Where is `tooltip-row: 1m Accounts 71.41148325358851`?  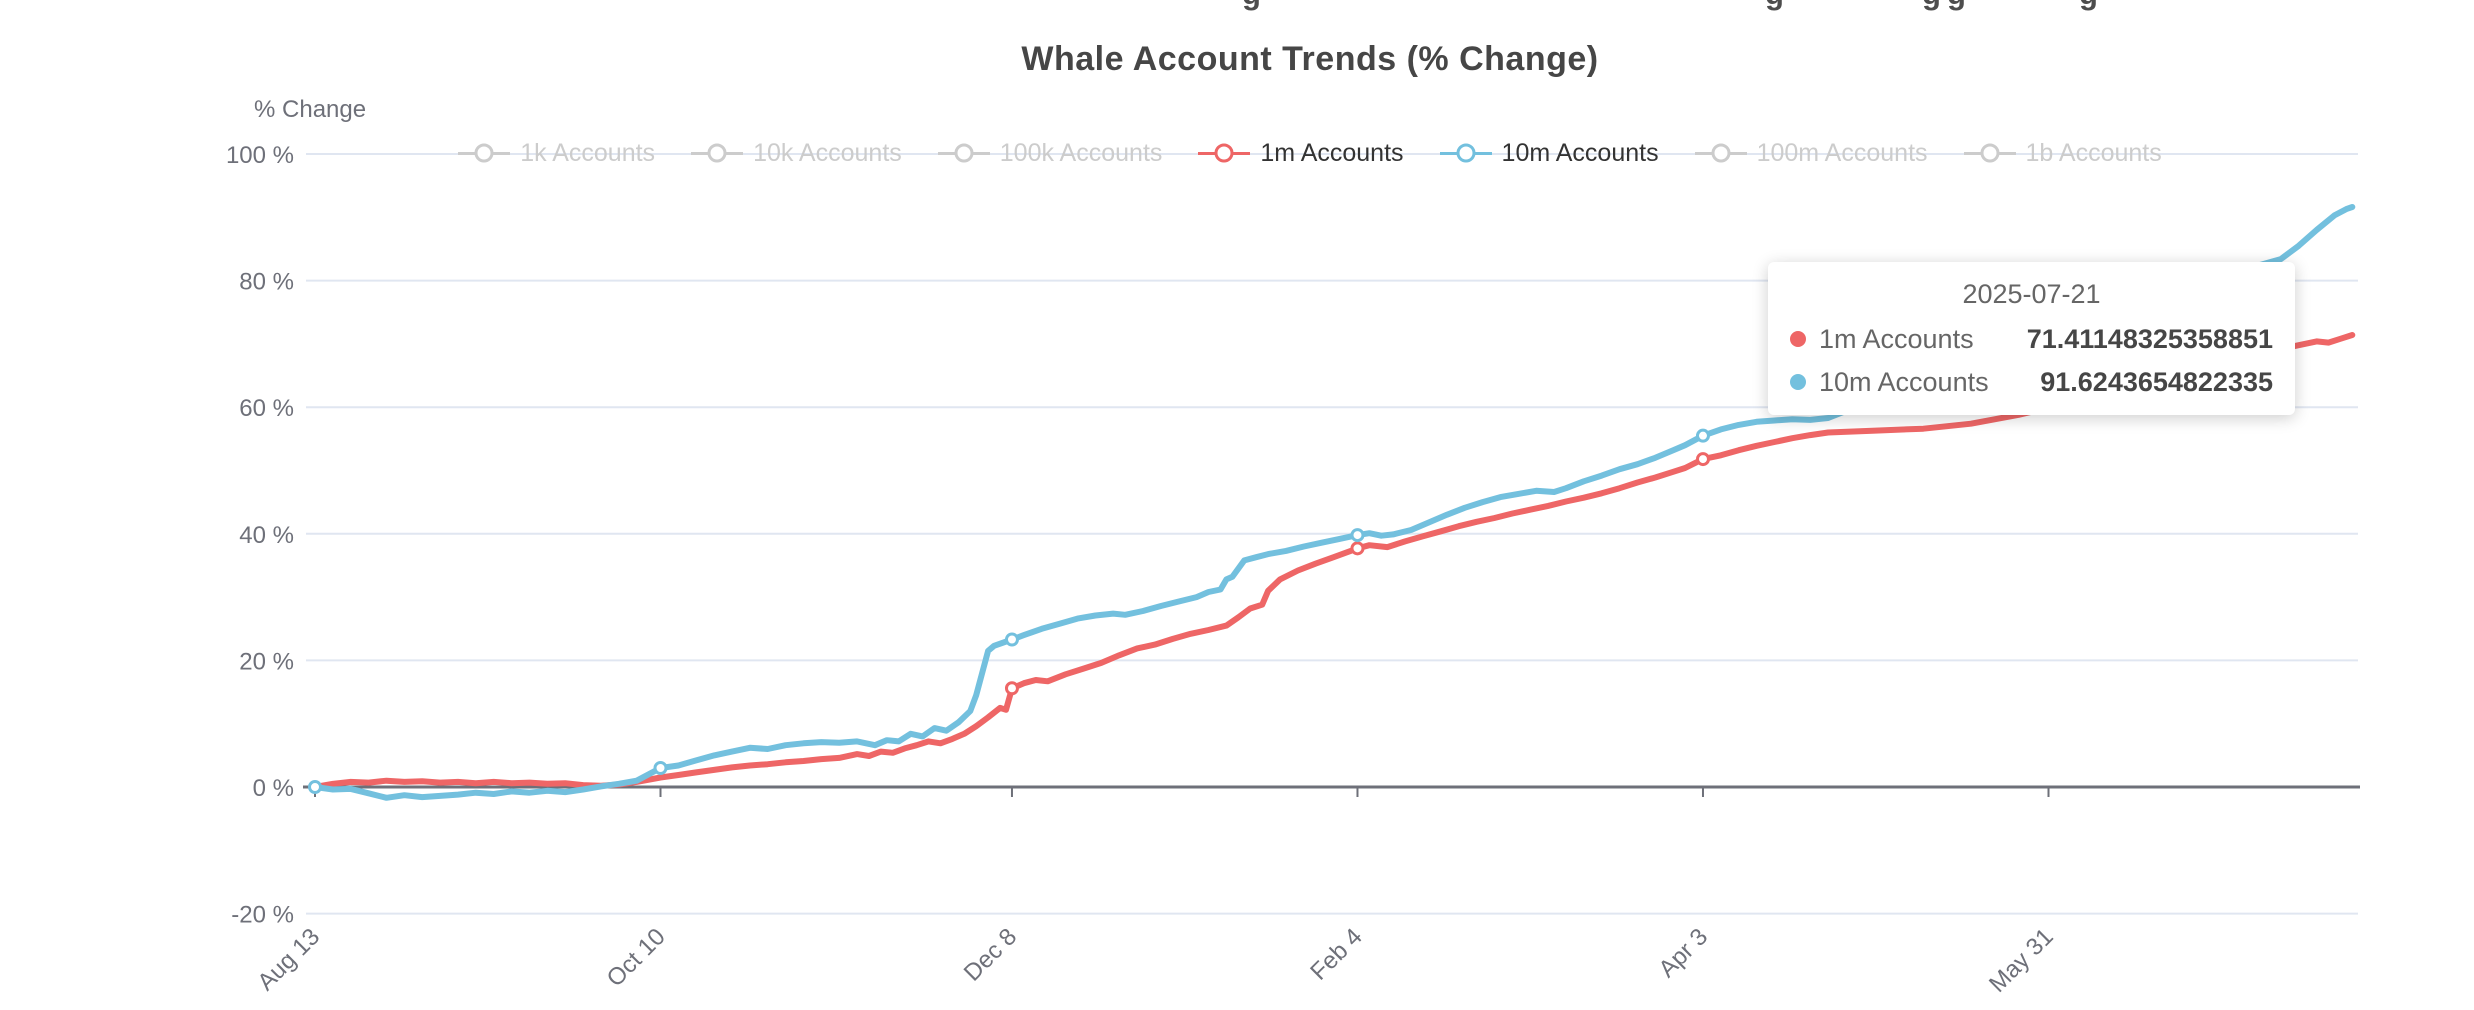 tooltip-row: 1m Accounts 71.41148325358851 is located at coordinates (2031, 339).